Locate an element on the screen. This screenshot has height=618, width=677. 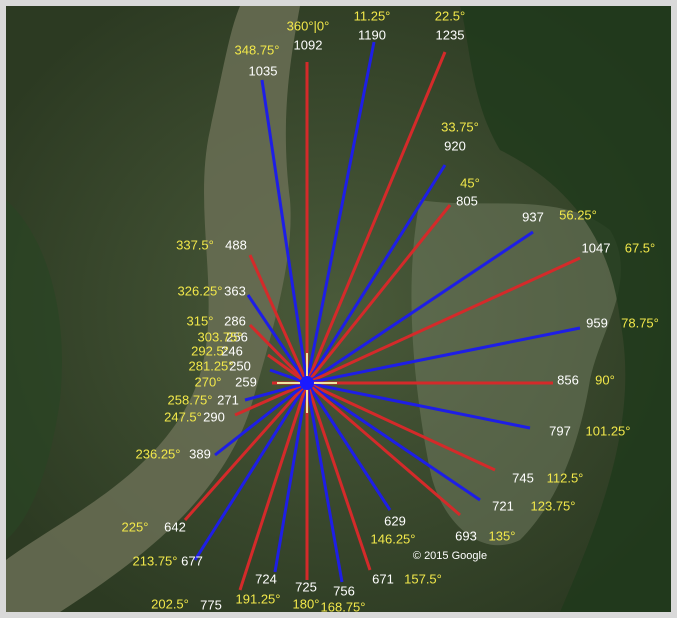
angle-label: 202.5° is located at coordinates (170, 603).